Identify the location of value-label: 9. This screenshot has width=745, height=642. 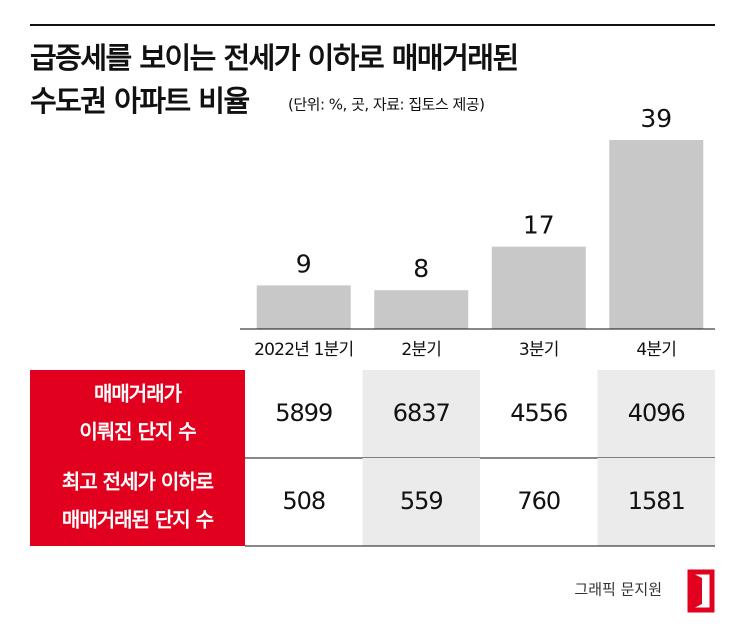
(304, 263).